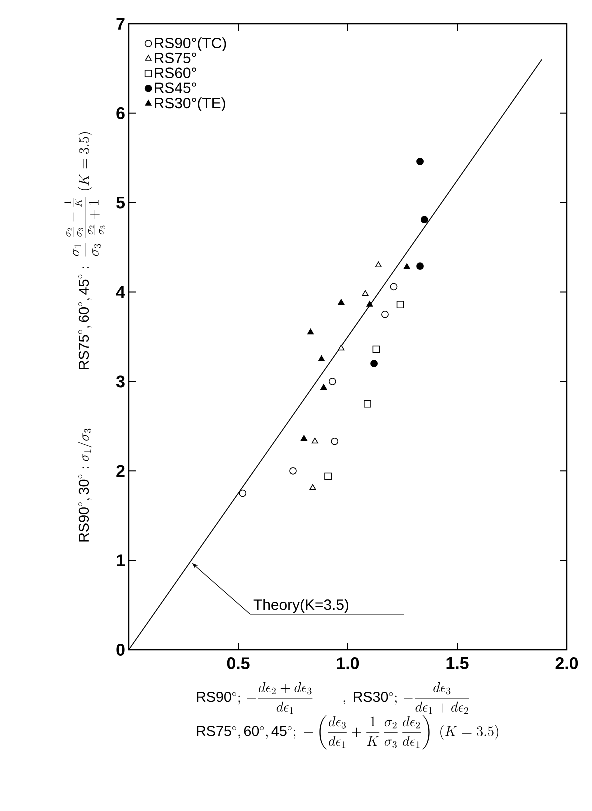  Describe the element at coordinates (120, 650) in the screenshot. I see `y-tick-label: 0` at that location.